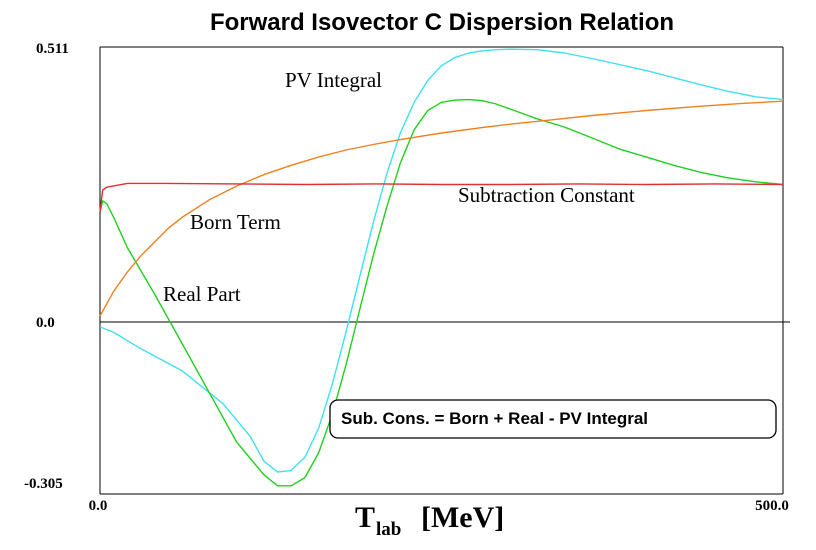 The width and height of the screenshot is (816, 550). I want to click on chart-title: Forward Isovector C Dispersion Relation, so click(442, 22).